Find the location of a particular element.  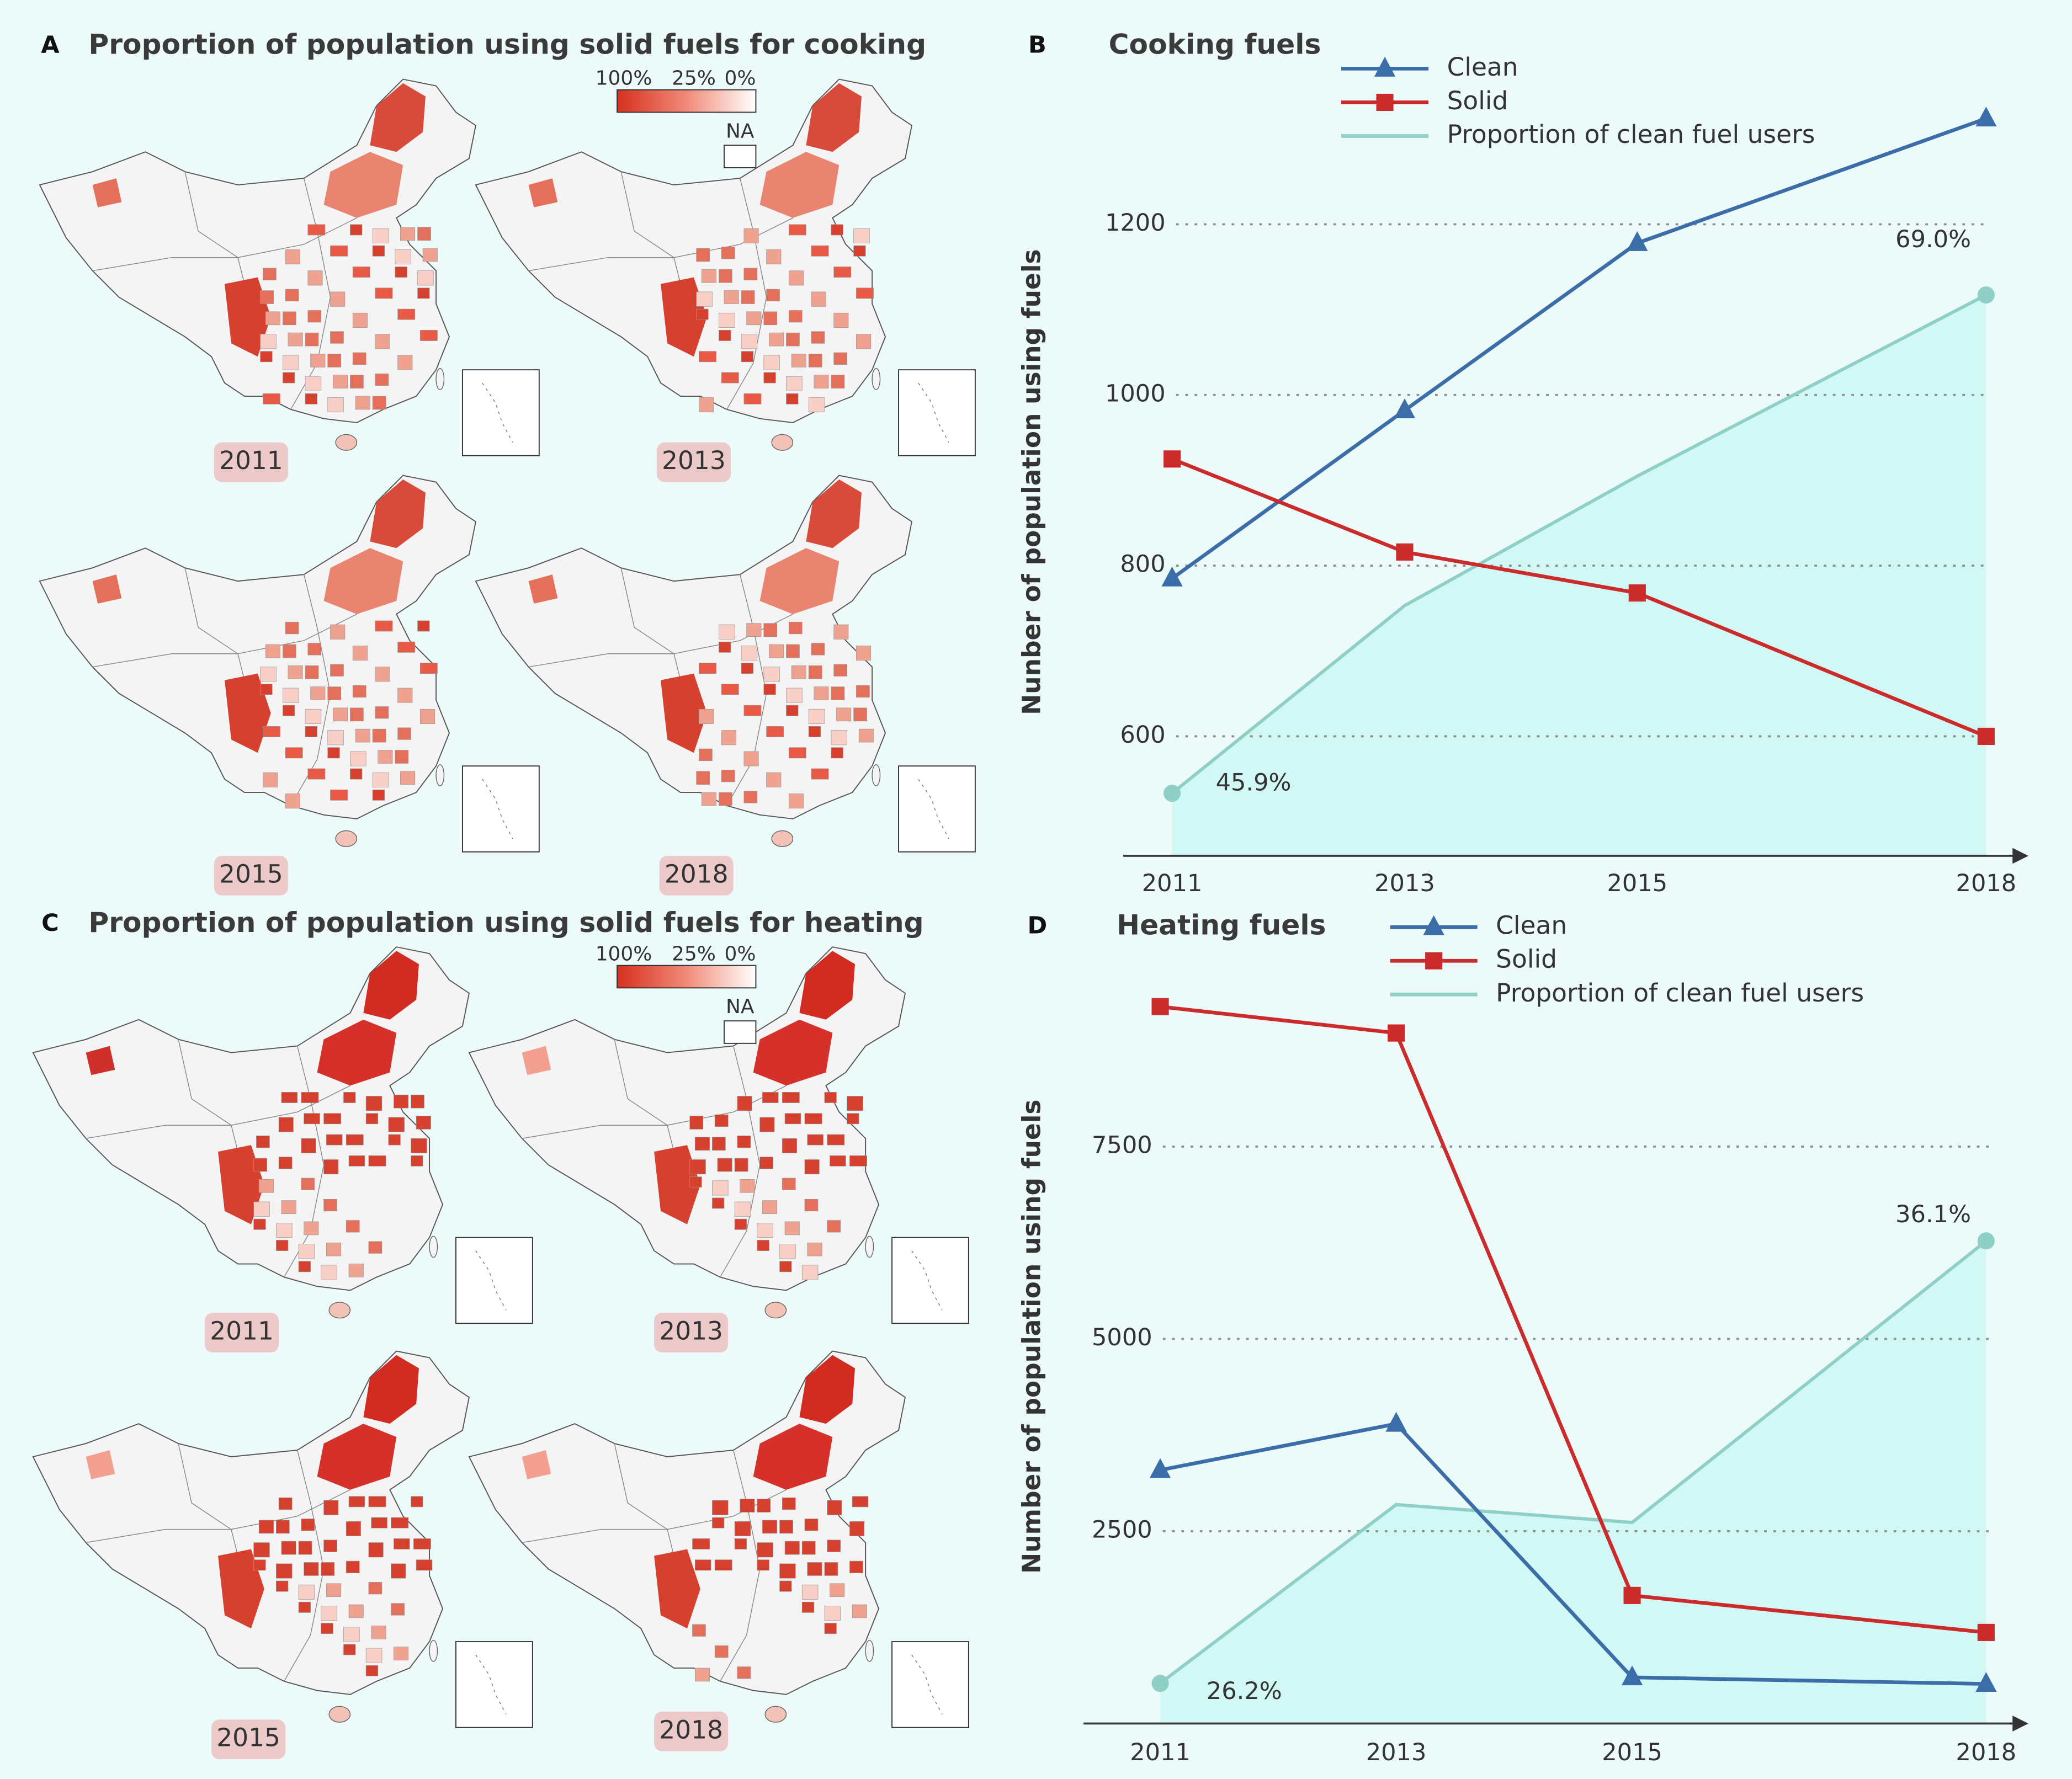

year-badge is located at coordinates (251, 462).